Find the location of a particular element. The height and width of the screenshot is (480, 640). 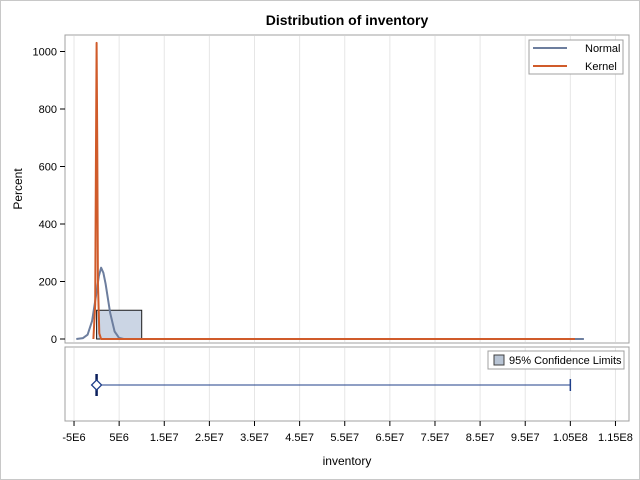

y-axis-label: Percent is located at coordinates (18, 189).